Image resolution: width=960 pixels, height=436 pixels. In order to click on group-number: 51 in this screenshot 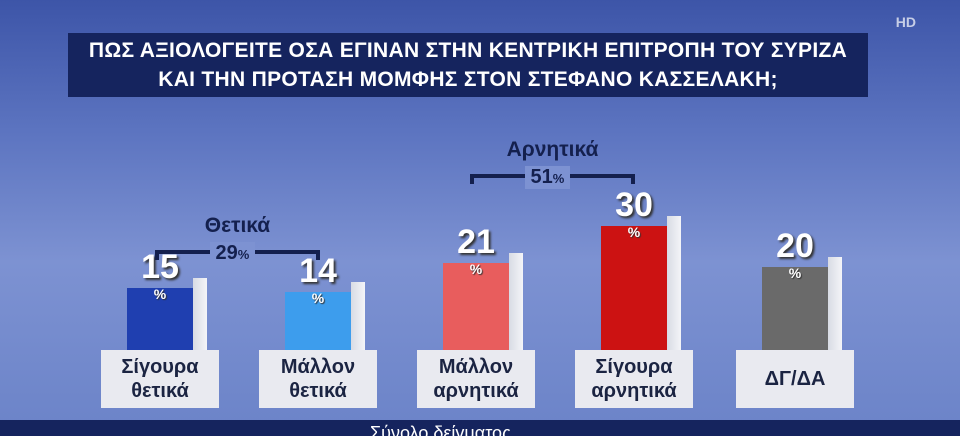, I will do `click(541, 177)`.